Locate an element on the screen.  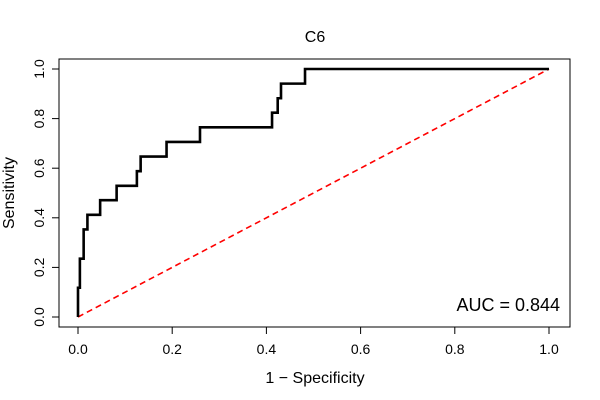
x-tick-label: 0.6 is located at coordinates (361, 349).